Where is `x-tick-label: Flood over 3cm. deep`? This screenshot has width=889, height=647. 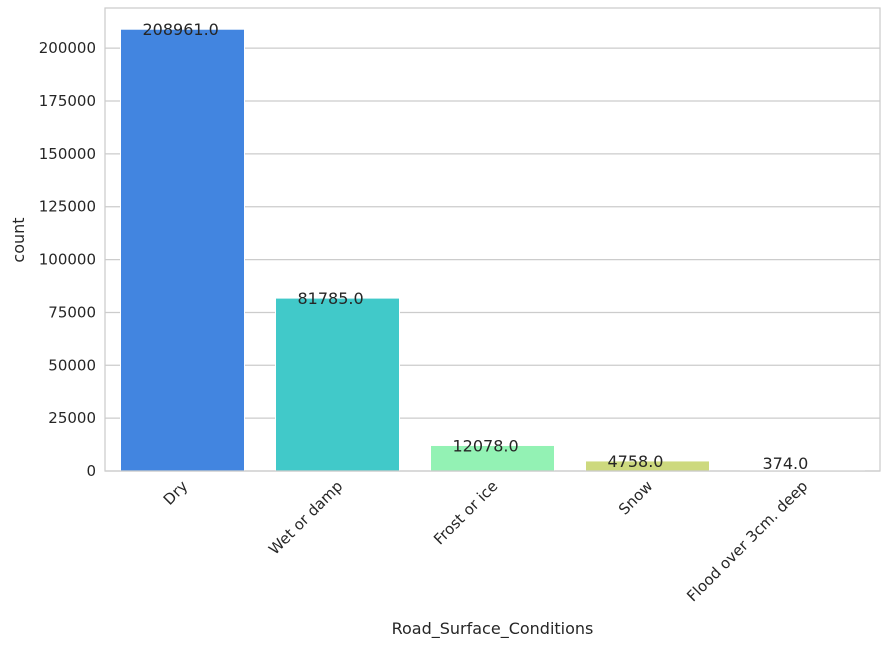 x-tick-label: Flood over 3cm. deep is located at coordinates (747, 541).